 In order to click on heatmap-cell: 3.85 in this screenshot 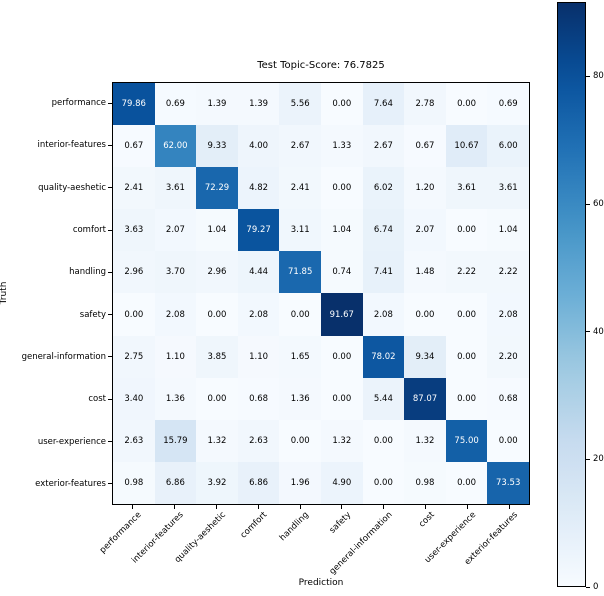, I will do `click(217, 356)`.